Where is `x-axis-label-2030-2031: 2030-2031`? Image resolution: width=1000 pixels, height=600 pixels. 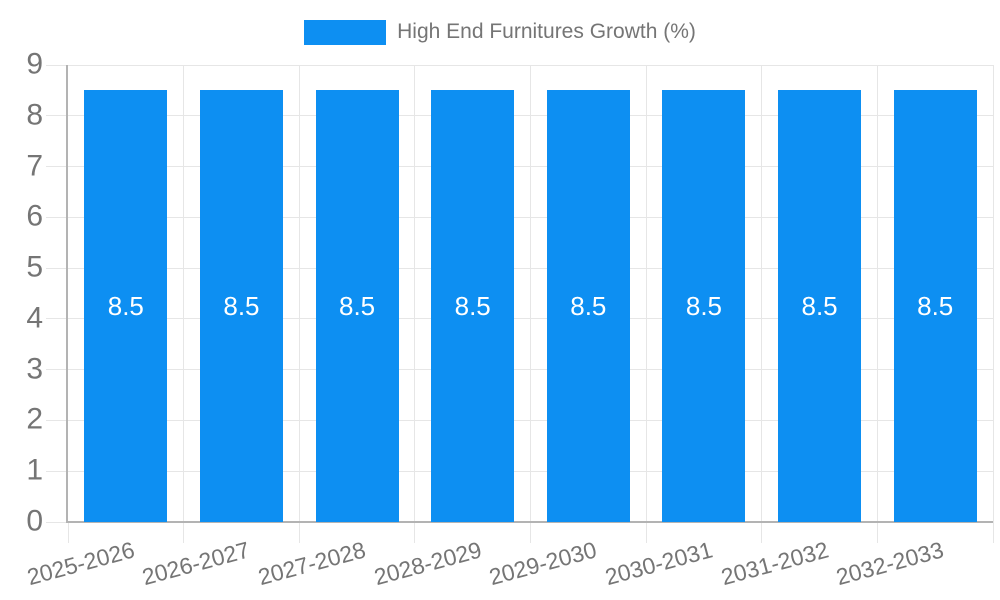 x-axis-label-2030-2031: 2030-2031 is located at coordinates (659, 563).